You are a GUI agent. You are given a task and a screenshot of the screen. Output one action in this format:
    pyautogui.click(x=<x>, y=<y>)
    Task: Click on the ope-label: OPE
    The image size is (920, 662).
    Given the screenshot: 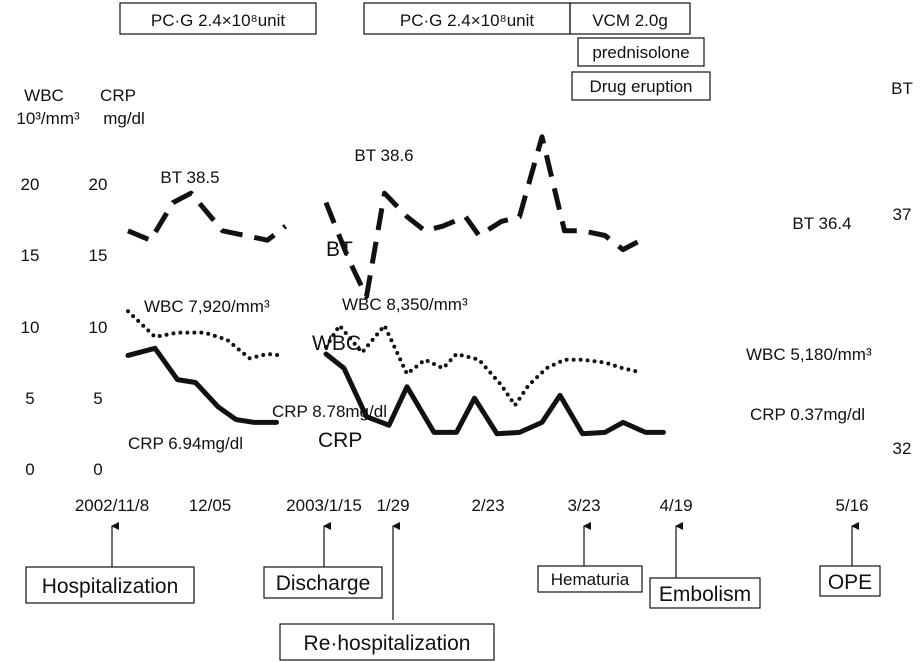 What is the action you would take?
    pyautogui.click(x=850, y=582)
    